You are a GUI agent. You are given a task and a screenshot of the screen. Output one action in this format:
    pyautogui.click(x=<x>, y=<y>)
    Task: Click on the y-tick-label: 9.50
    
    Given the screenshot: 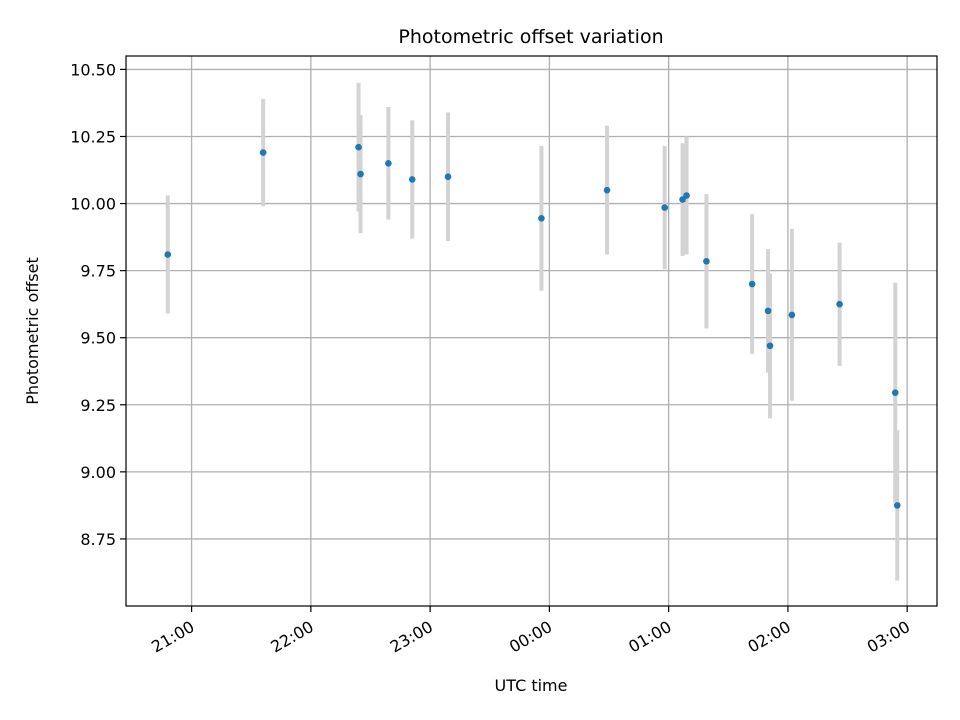 What is the action you would take?
    pyautogui.click(x=98, y=338)
    